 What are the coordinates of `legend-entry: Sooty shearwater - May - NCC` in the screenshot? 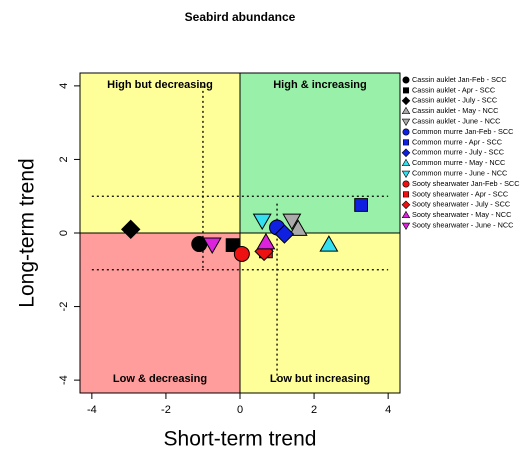 It's located at (456, 214).